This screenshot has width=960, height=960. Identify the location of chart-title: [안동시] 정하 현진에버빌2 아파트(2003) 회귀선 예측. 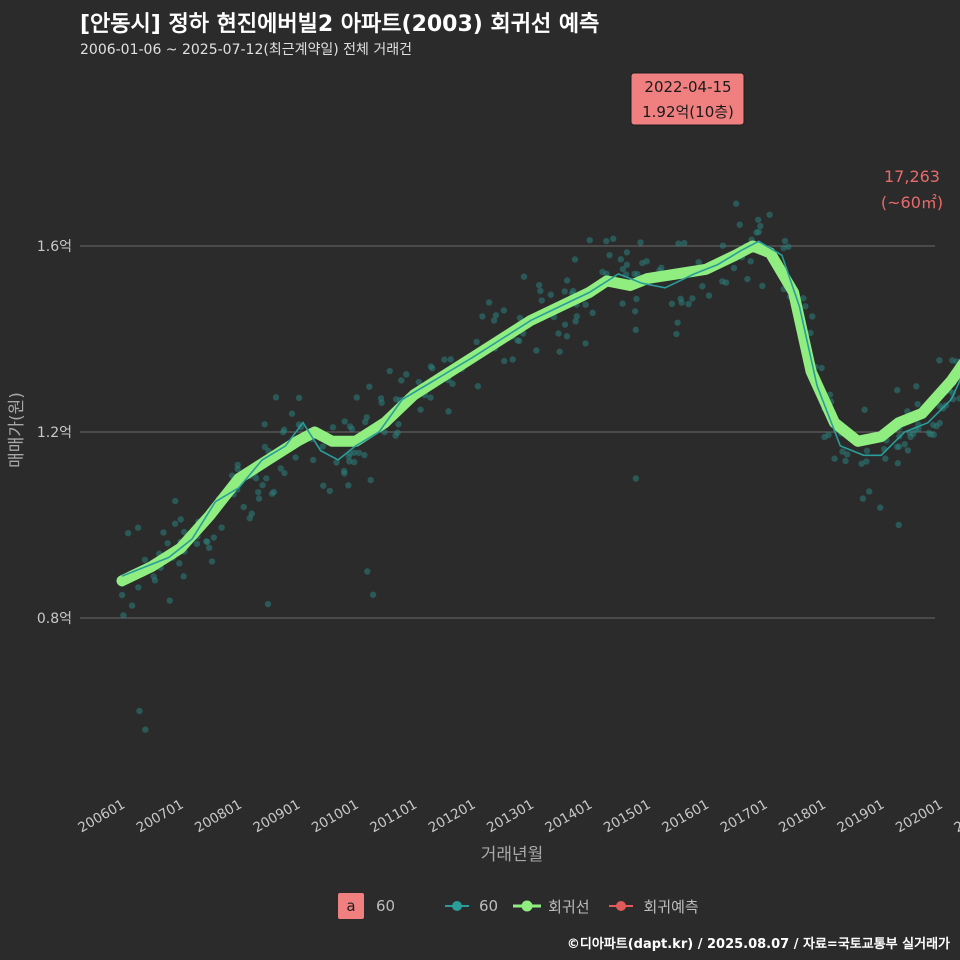
(340, 24).